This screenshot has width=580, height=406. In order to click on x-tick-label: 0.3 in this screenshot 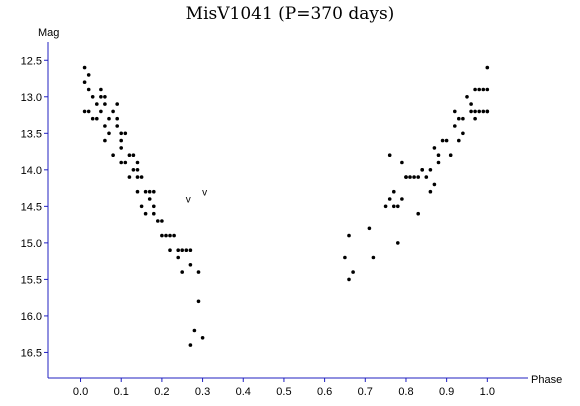, I will do `click(202, 392)`.